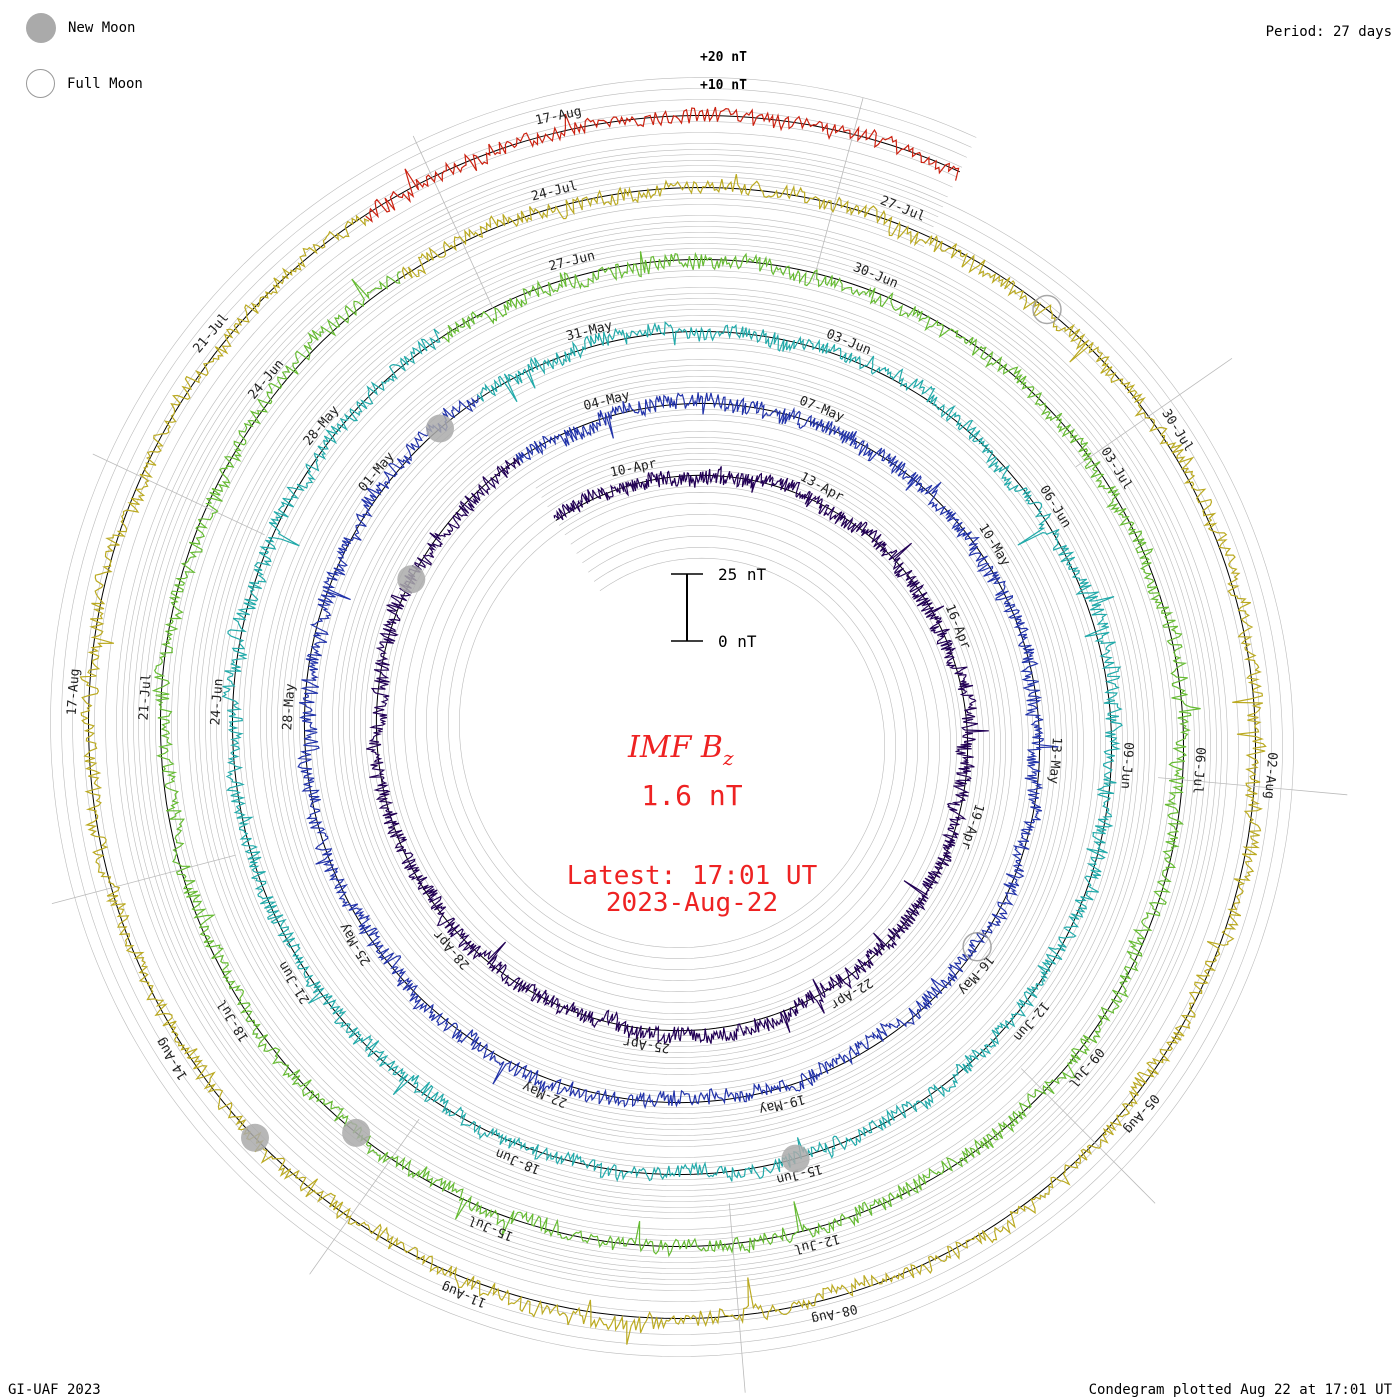 This screenshot has height=1400, width=1400. I want to click on full-moon-icon, so click(40, 83).